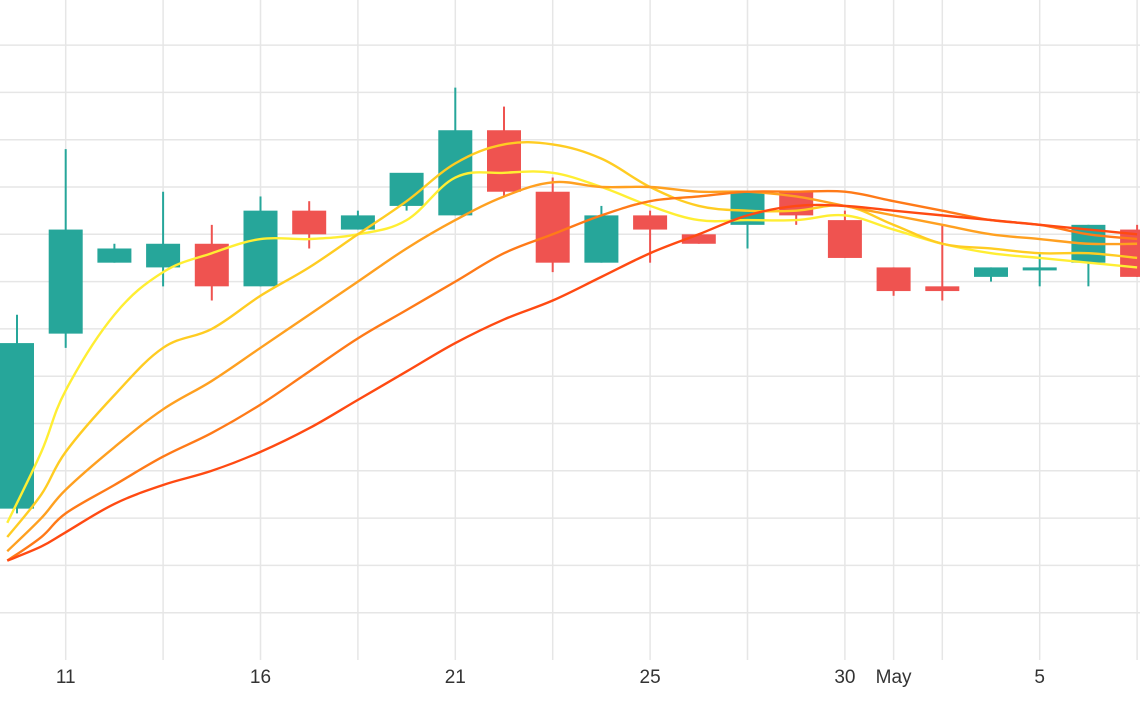 This screenshot has width=1140, height=710. What do you see at coordinates (650, 677) in the screenshot?
I see `x-tick-label: 25` at bounding box center [650, 677].